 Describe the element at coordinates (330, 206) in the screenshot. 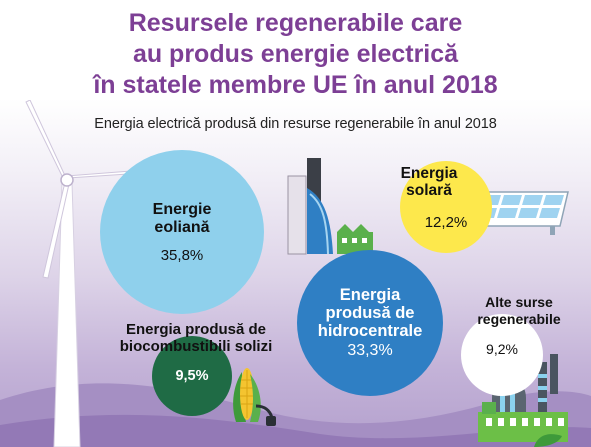

I see `dam-icon` at that location.